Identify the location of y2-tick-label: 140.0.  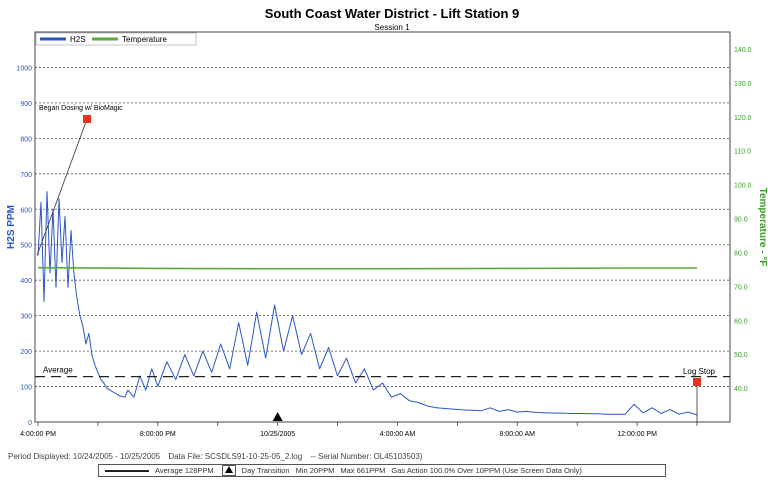
(743, 50).